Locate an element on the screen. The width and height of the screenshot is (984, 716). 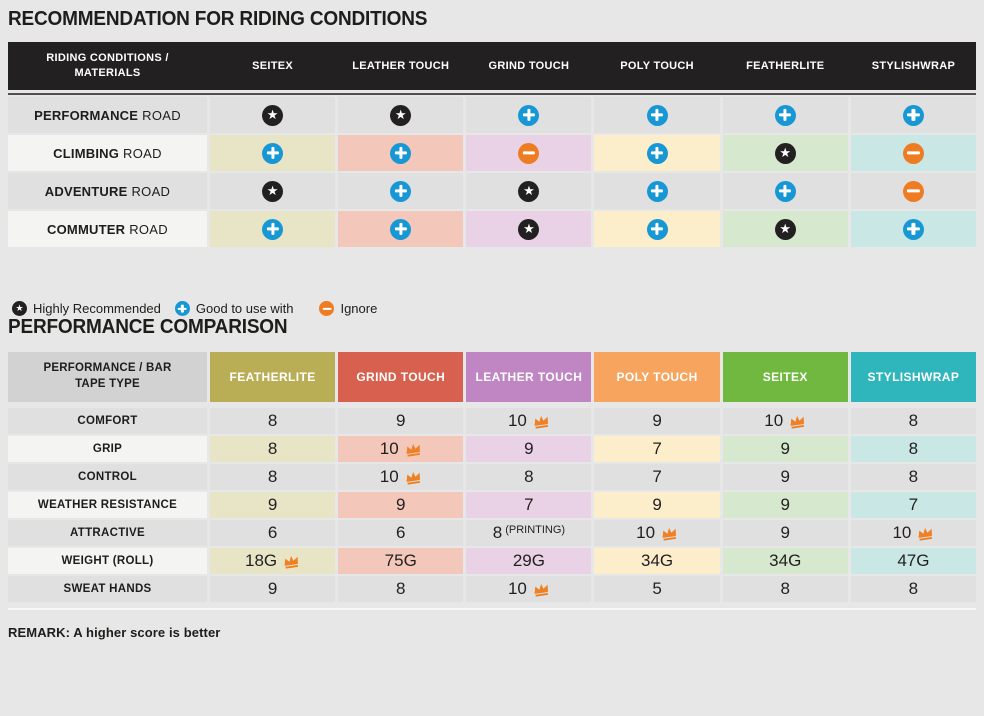
legend-item-highly-recommended: ★ Highly Recommended is located at coordinates (86, 308).